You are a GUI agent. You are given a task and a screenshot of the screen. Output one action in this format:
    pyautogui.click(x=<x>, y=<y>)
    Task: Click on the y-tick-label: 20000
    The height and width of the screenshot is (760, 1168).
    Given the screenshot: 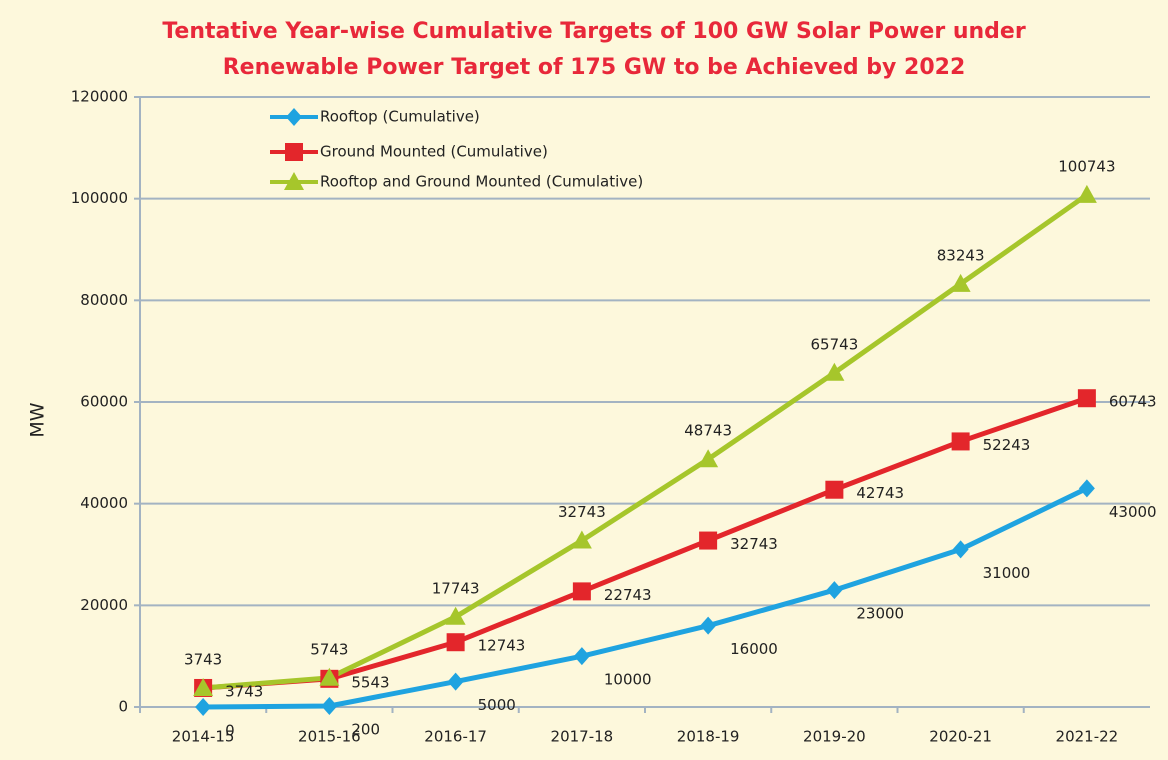 What is the action you would take?
    pyautogui.click(x=104, y=605)
    